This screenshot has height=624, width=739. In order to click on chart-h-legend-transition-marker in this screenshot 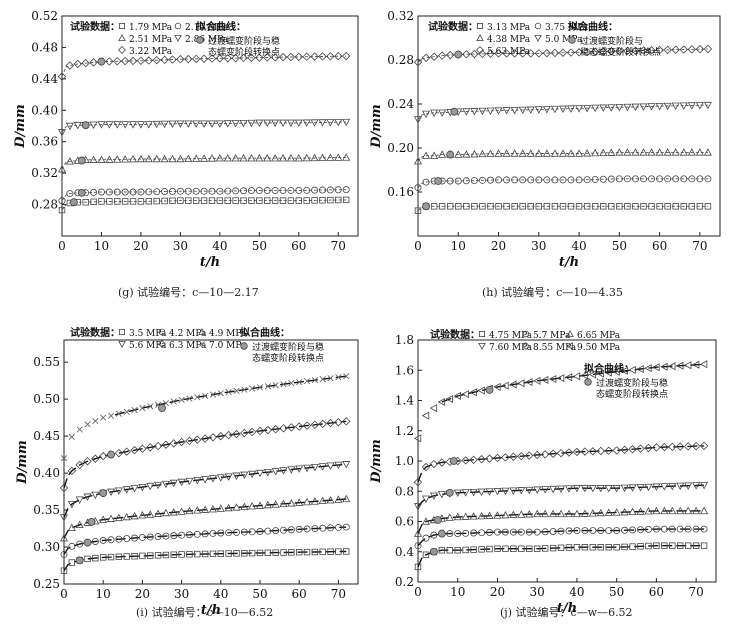, I will do `click(572, 40)`.